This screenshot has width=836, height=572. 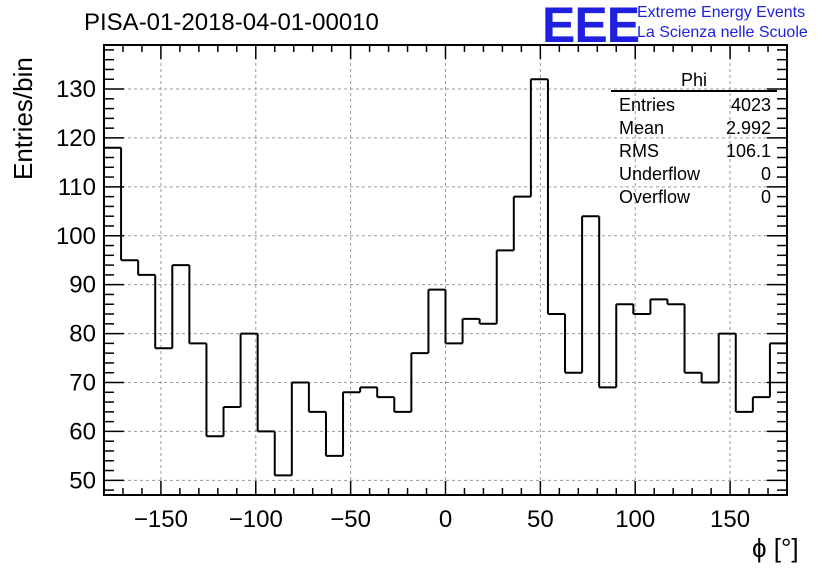 What do you see at coordinates (694, 151) in the screenshot?
I see `stats-row-rms: RMS 106.1` at bounding box center [694, 151].